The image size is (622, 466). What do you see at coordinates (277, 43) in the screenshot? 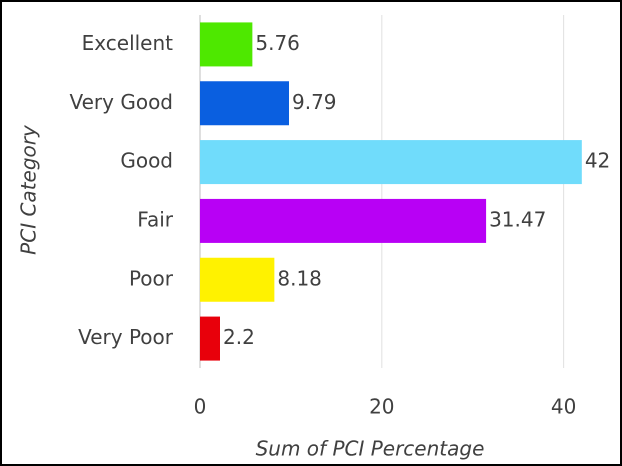
I see `data-label: 5.76` at bounding box center [277, 43].